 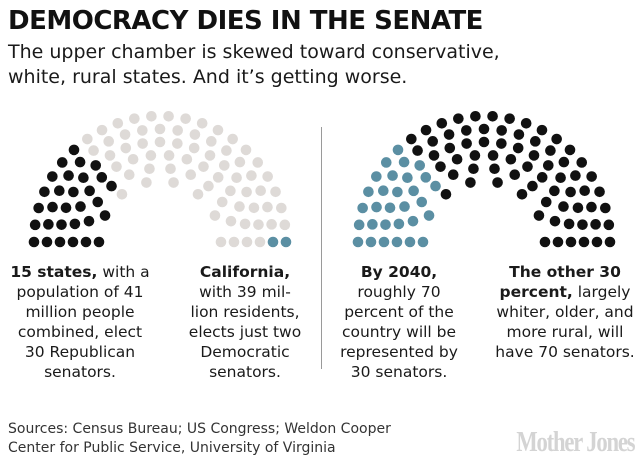 What do you see at coordinates (54, 272) in the screenshot?
I see `caption-bold: 15 states,` at bounding box center [54, 272].